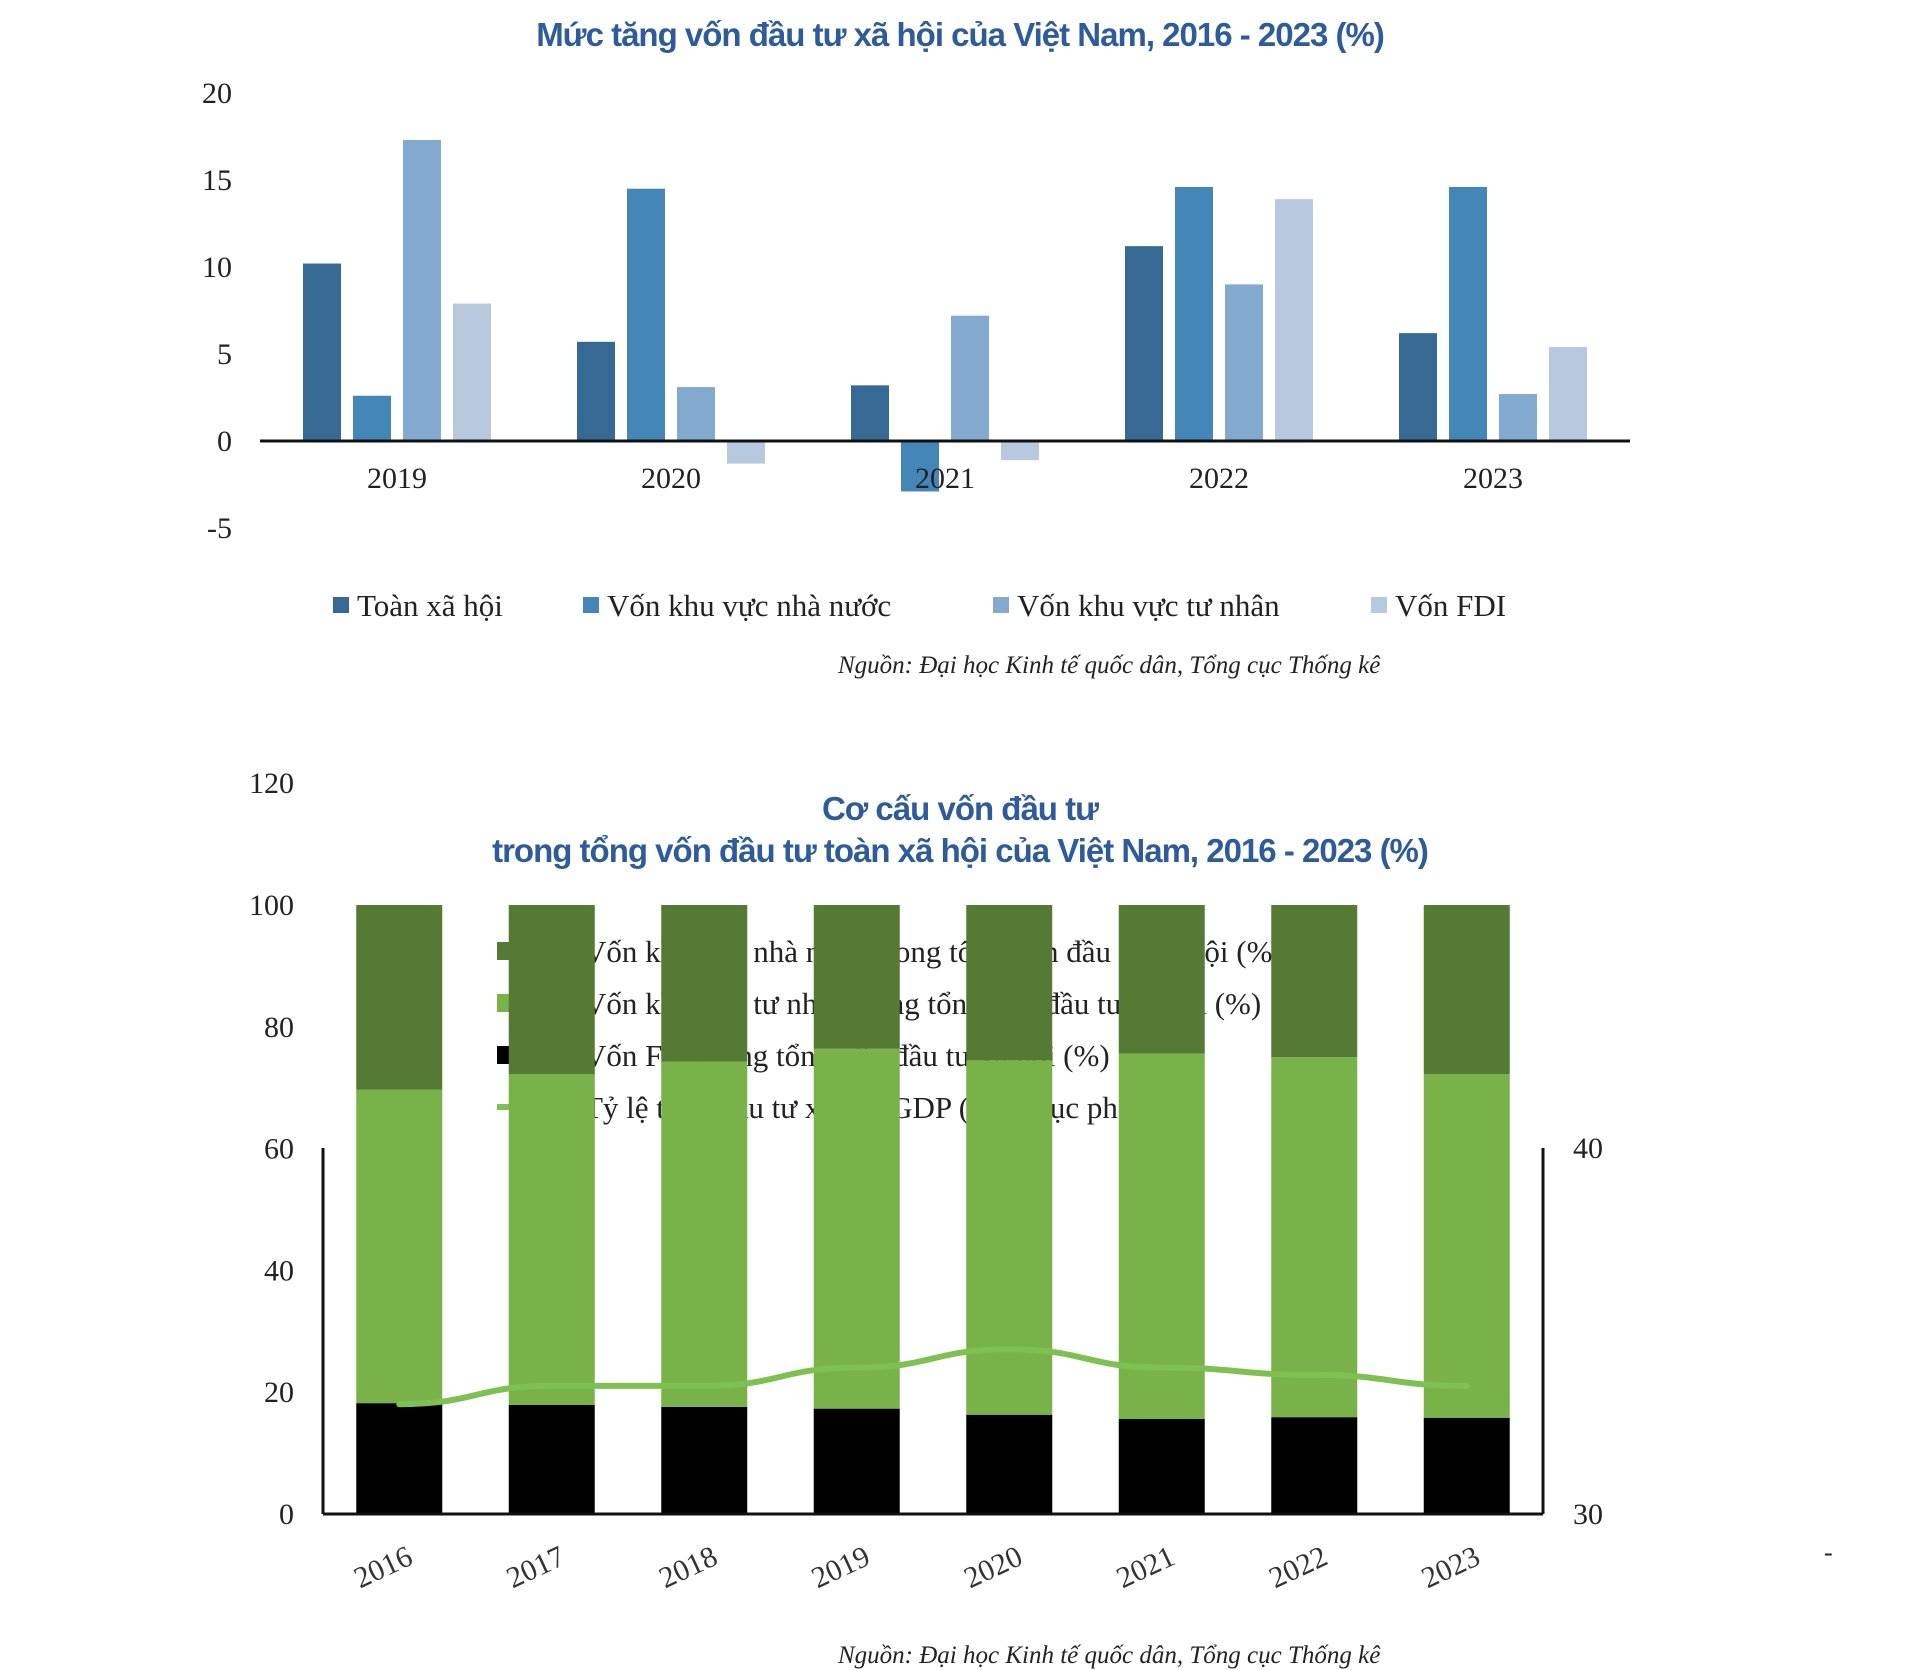 Image resolution: width=1920 pixels, height=1670 pixels. I want to click on chart2-bar-2019-s2, so click(856, 977).